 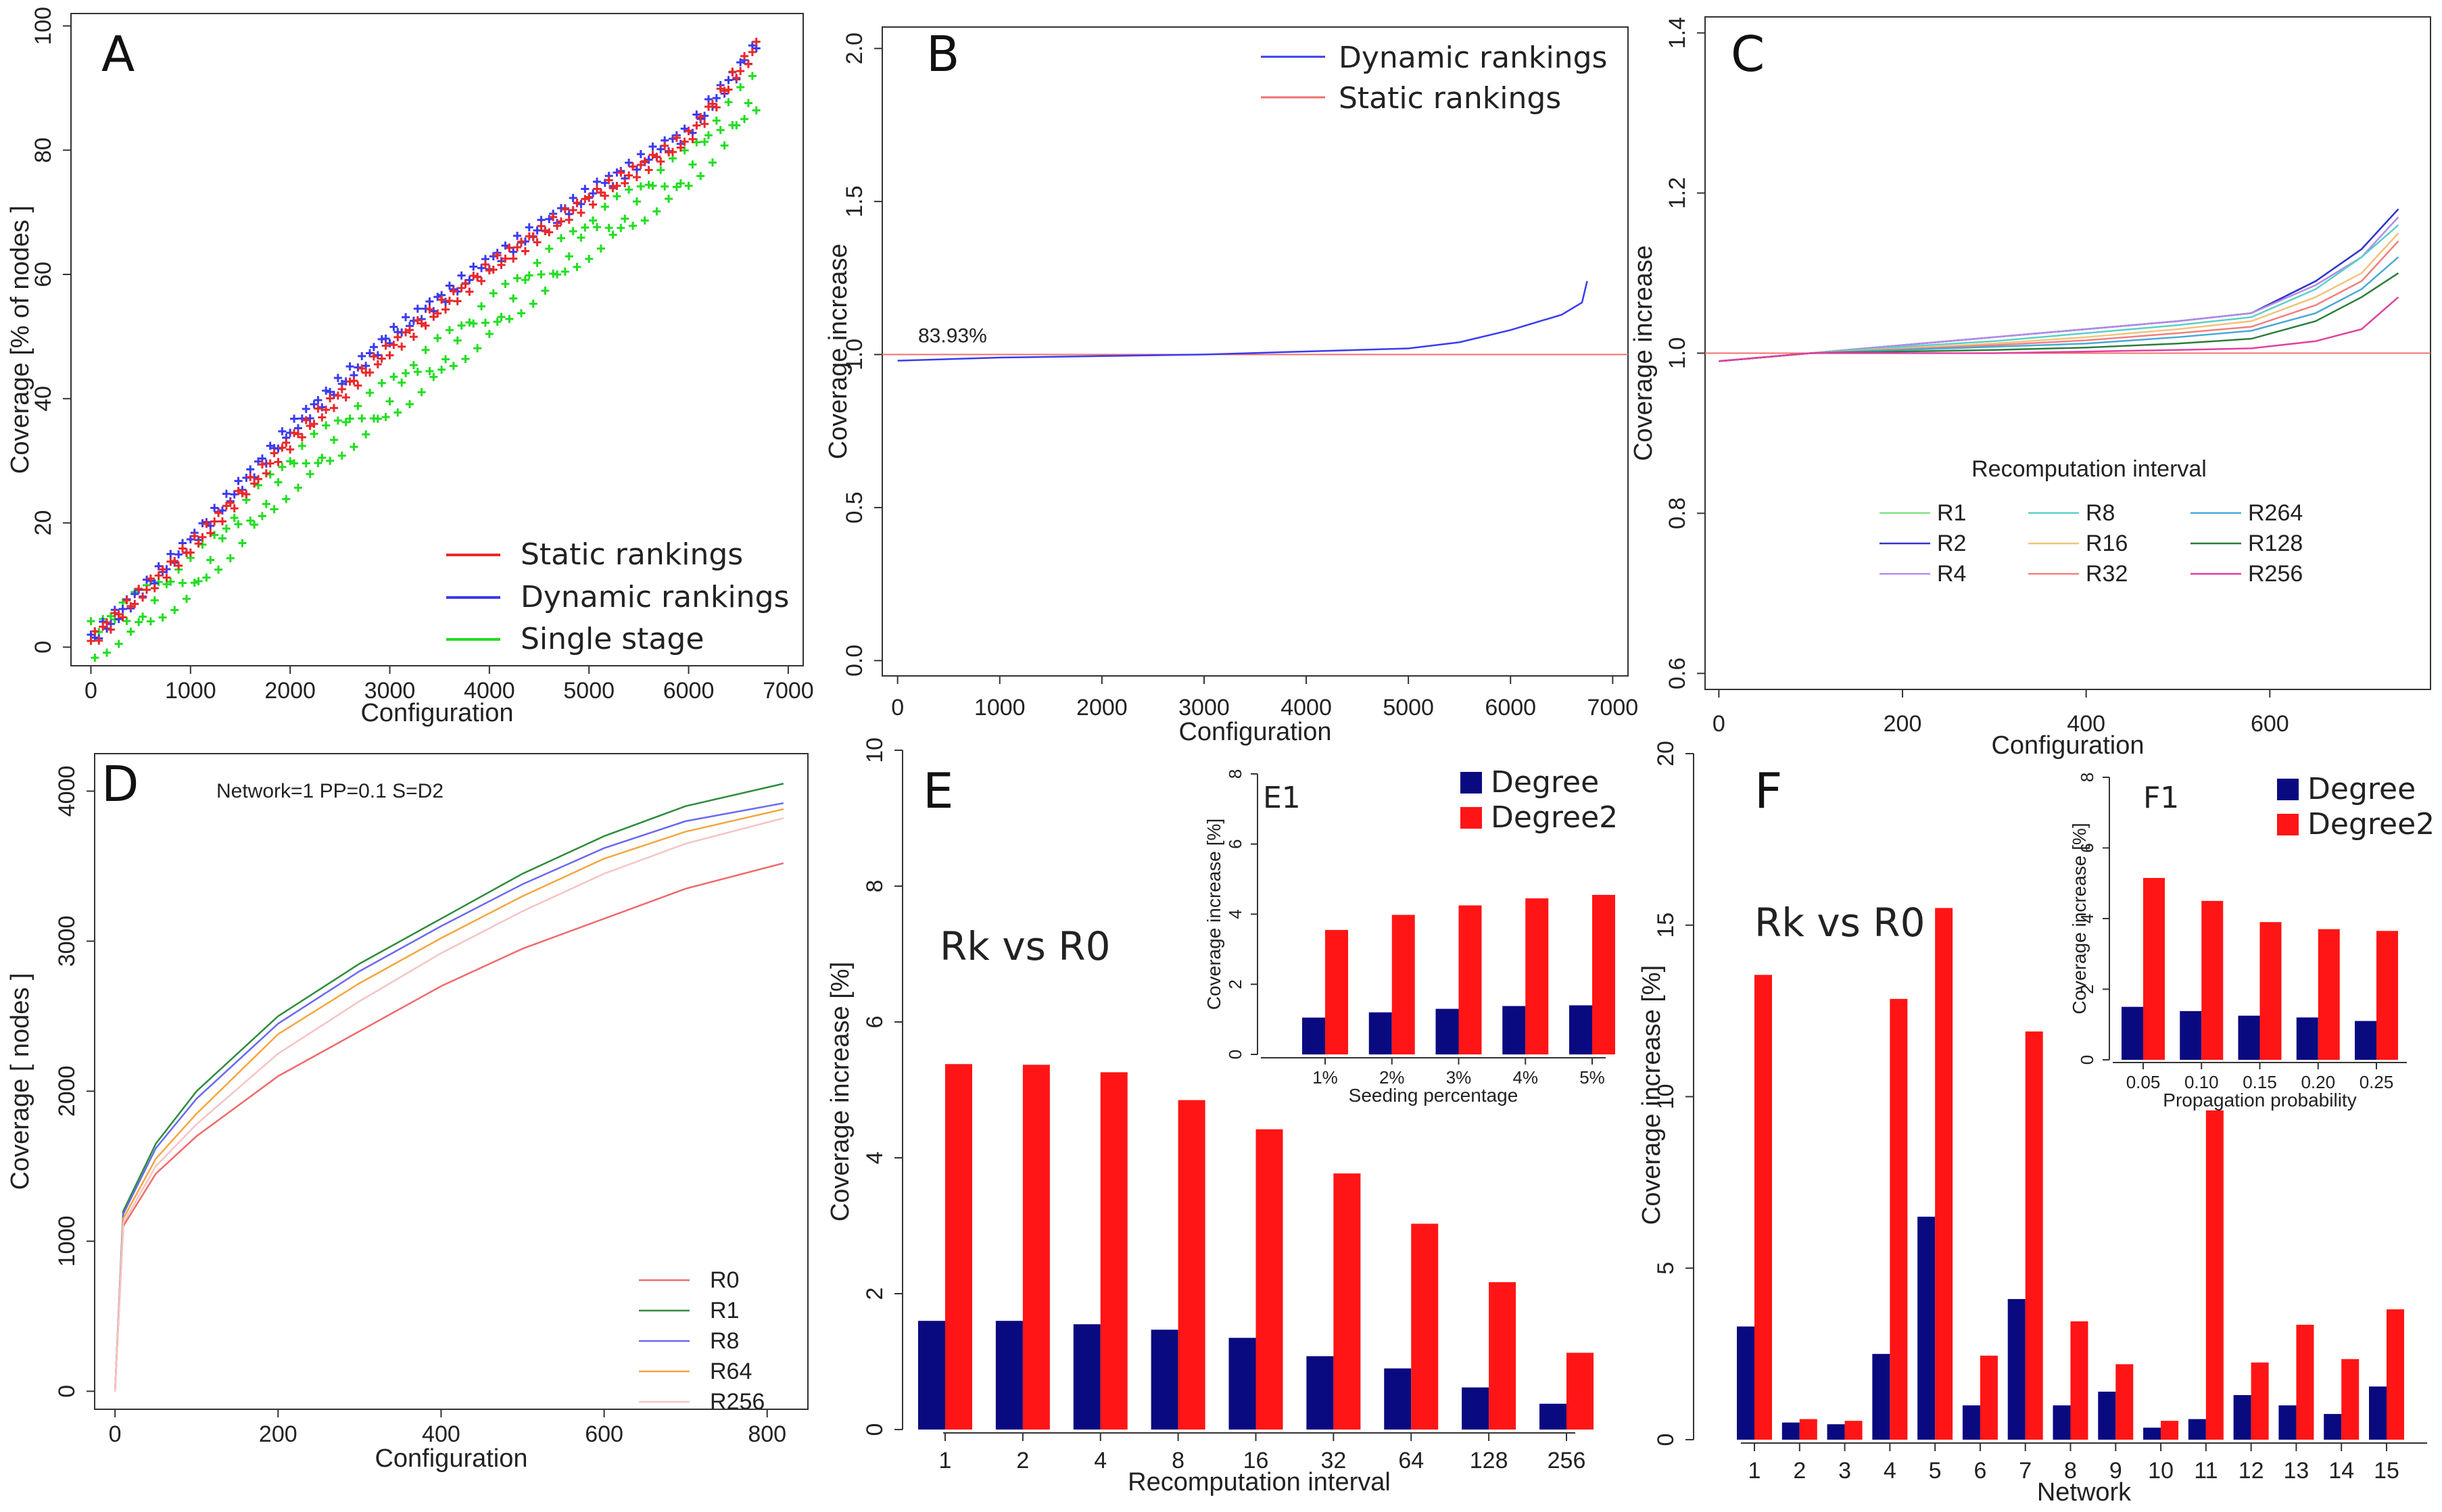 I want to click on inset-e-xtick-label: 2%, so click(x=1392, y=1077).